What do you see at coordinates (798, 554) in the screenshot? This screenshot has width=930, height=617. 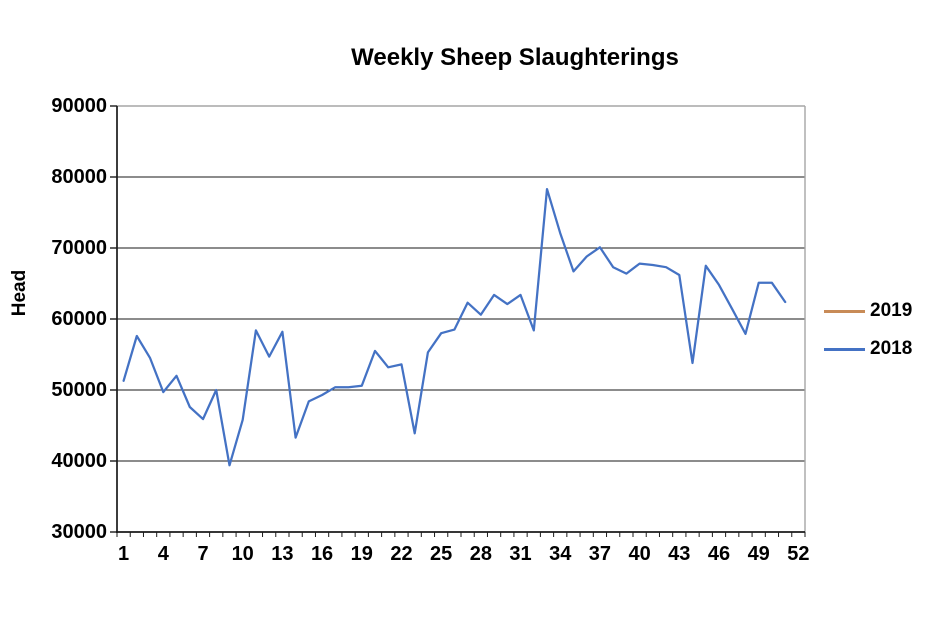 I see `x-tick-label: 52` at bounding box center [798, 554].